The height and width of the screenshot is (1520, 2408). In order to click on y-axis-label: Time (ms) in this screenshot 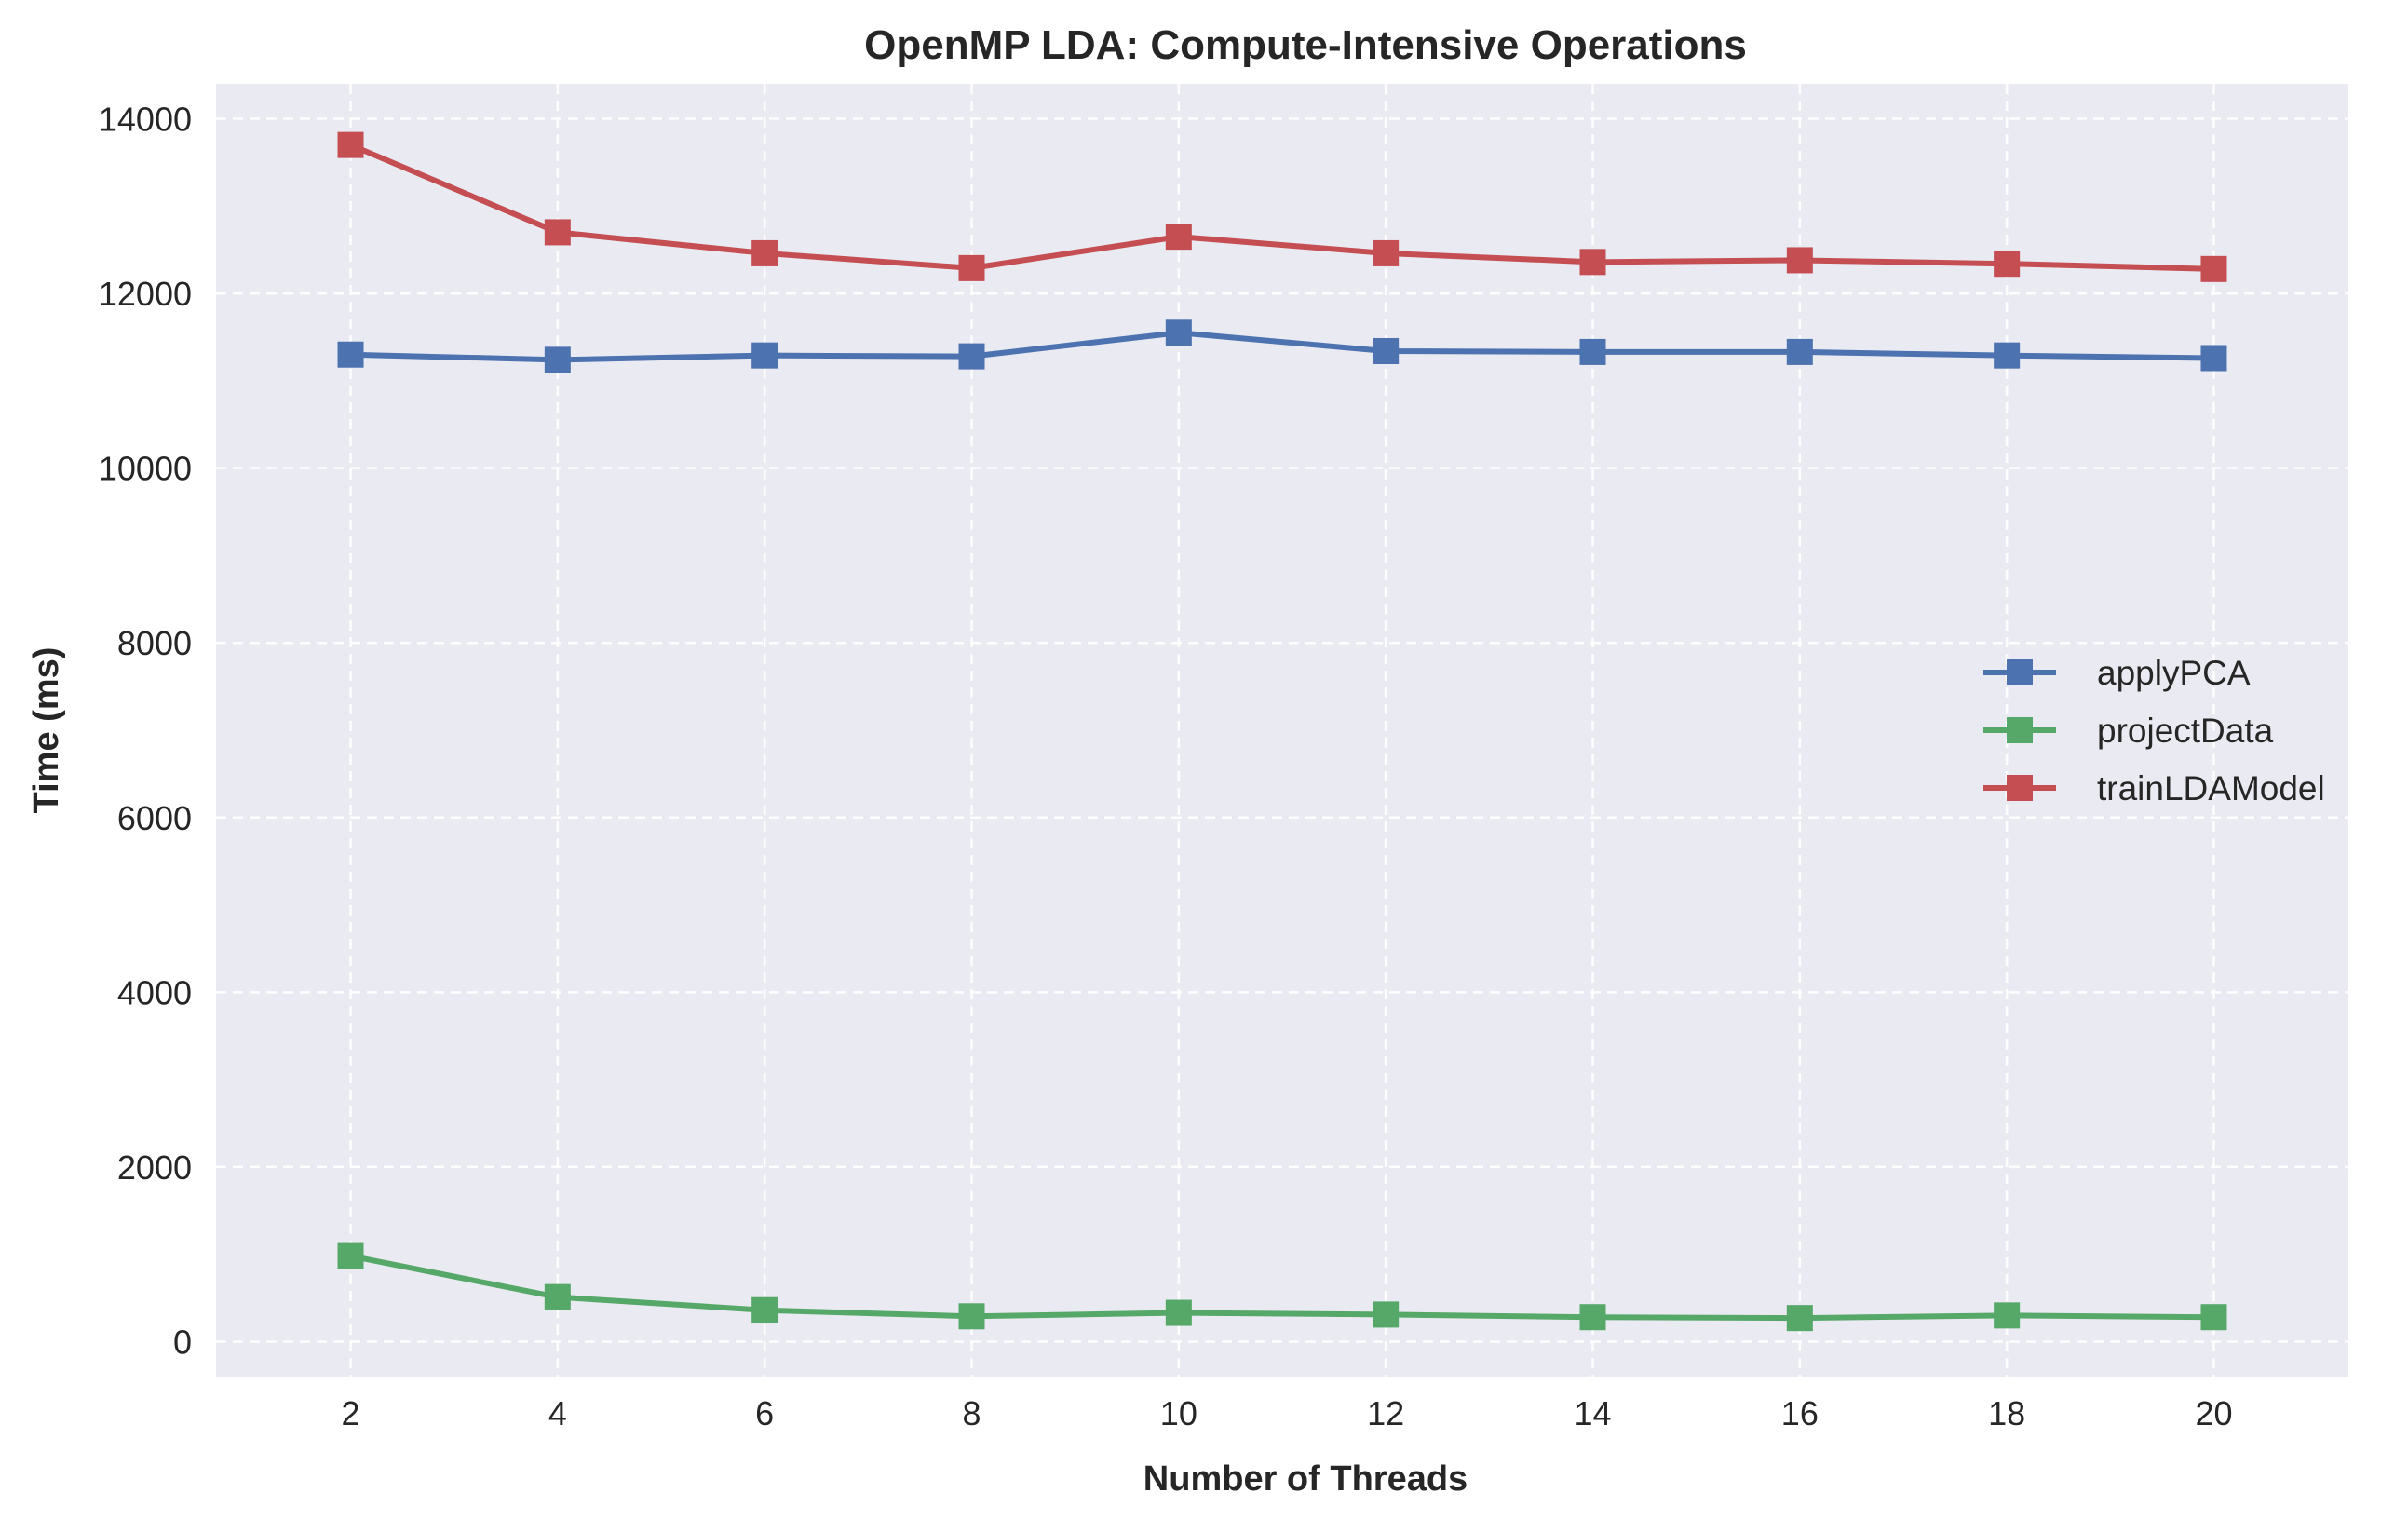, I will do `click(46, 730)`.